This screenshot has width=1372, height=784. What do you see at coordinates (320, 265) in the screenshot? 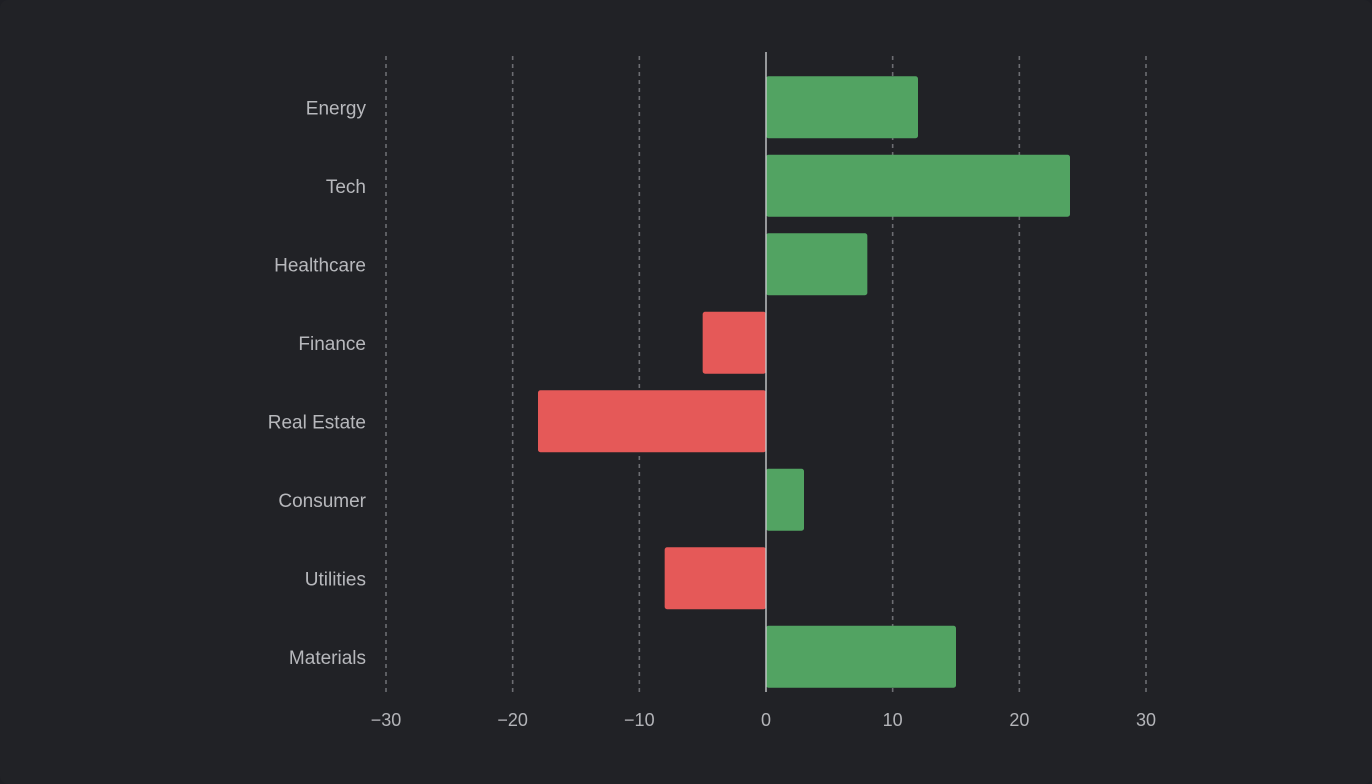
I see `category-label: Healthcare` at bounding box center [320, 265].